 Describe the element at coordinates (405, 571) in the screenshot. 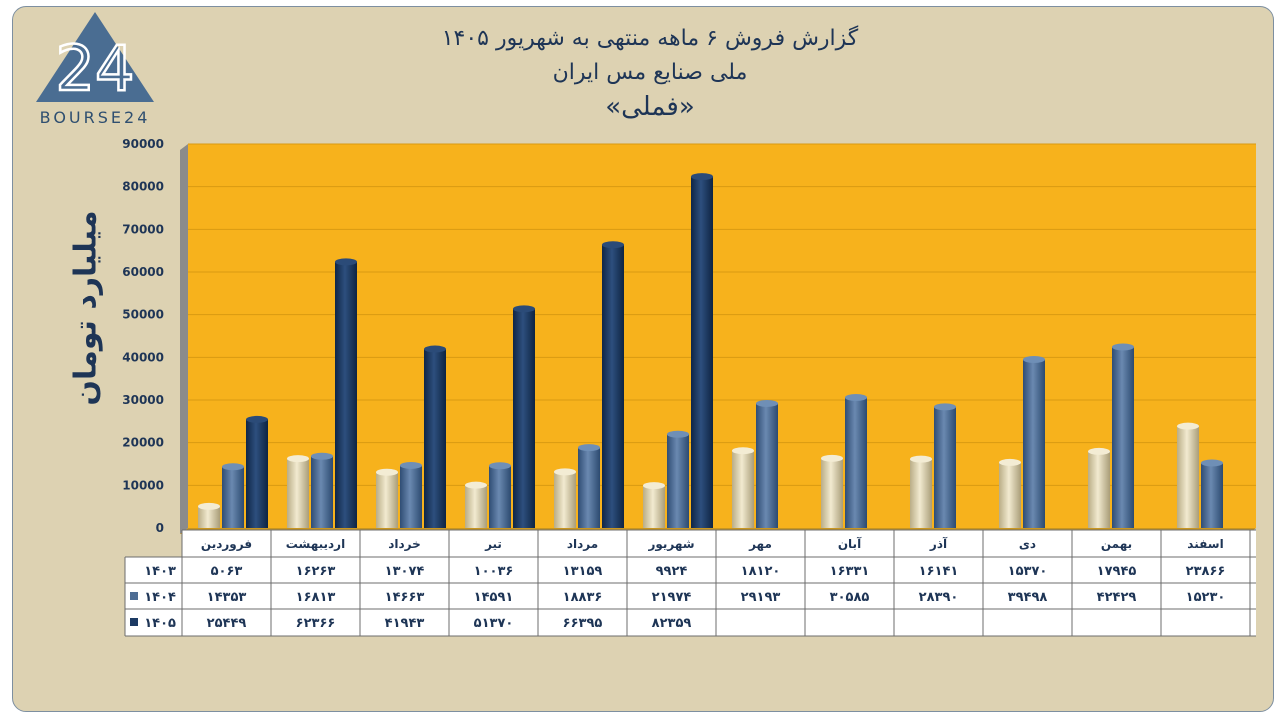

I see `data-label: ۱۳۰۷۴` at that location.